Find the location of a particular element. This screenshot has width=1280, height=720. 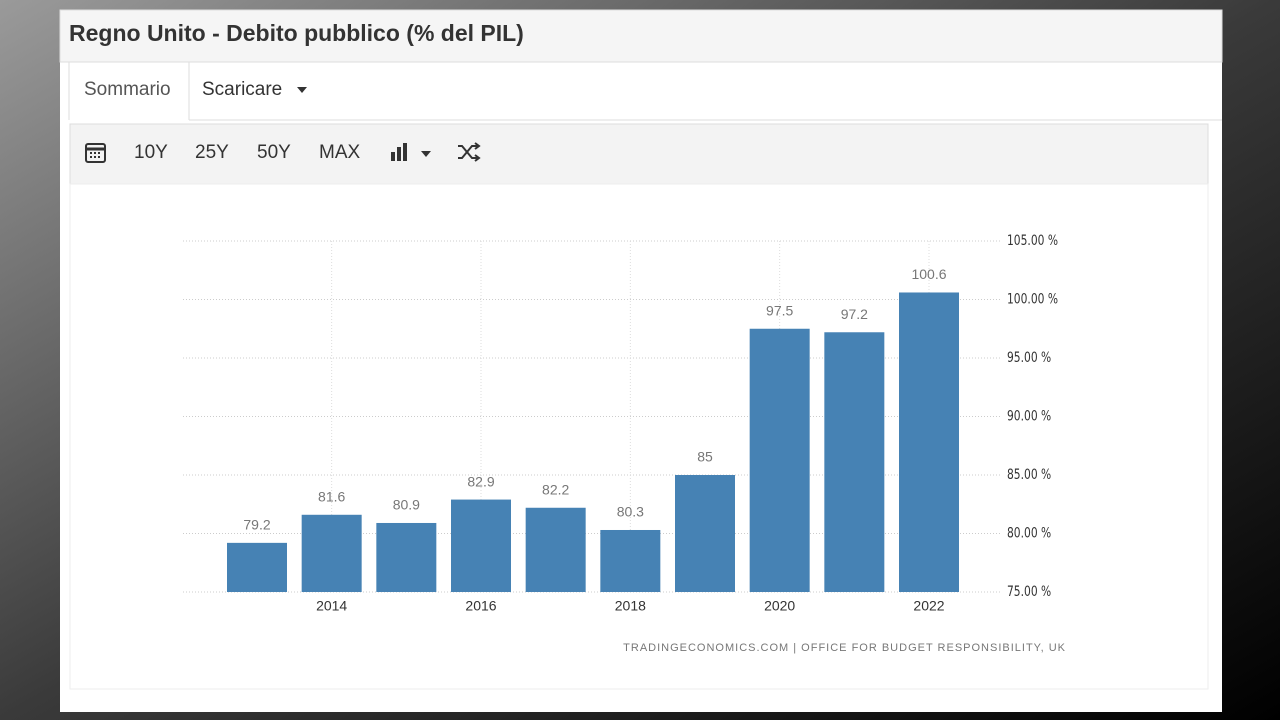

active-tab is located at coordinates (129, 90).